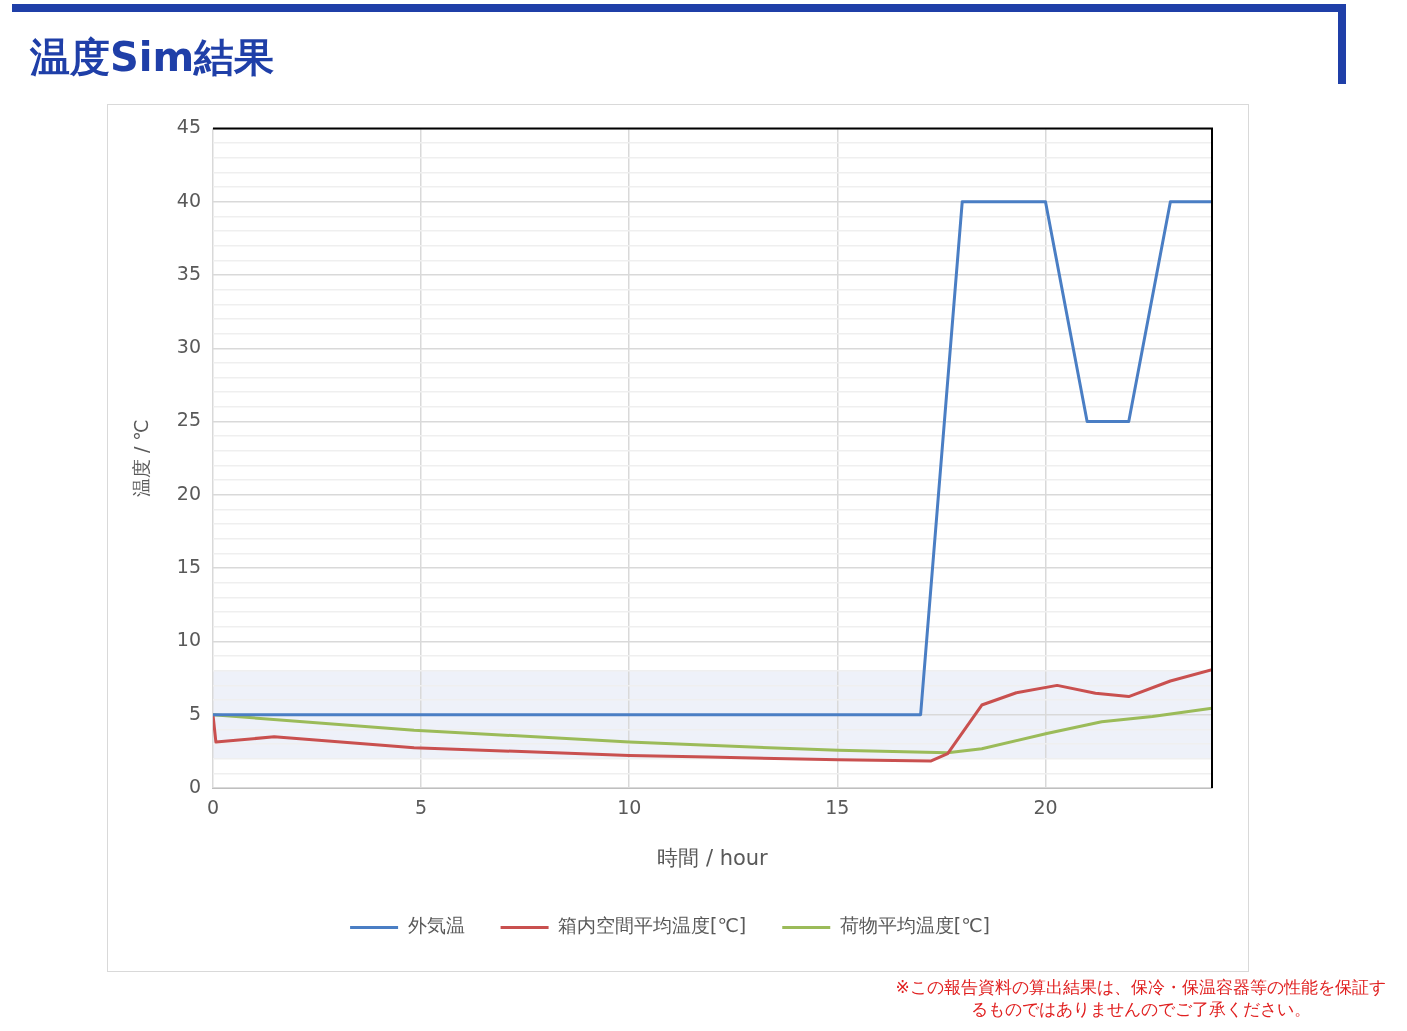  What do you see at coordinates (1045, 807) in the screenshot?
I see `x-tick-label: 20` at bounding box center [1045, 807].